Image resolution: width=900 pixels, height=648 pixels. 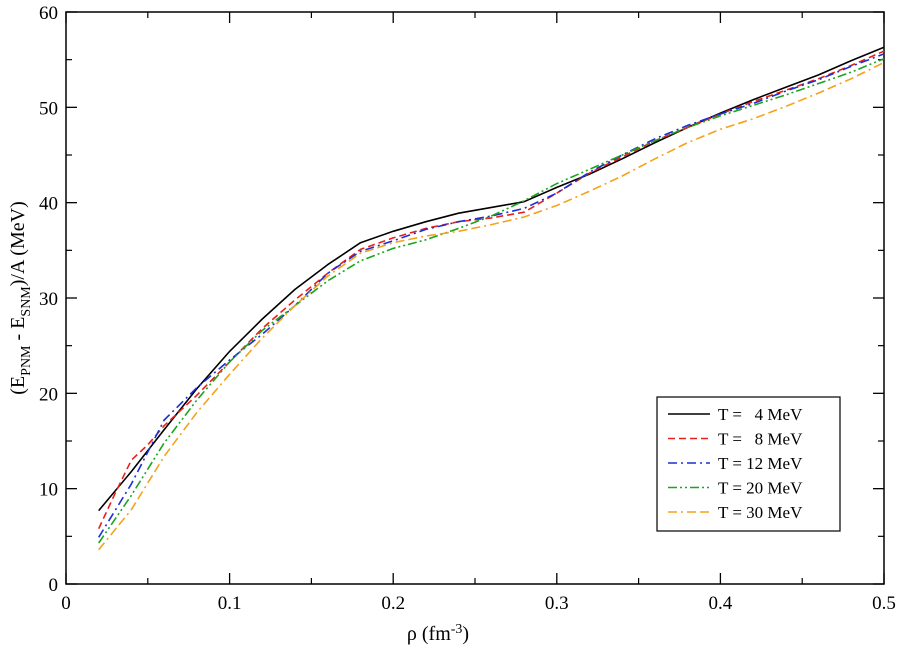 I want to click on x-tick-label: 0.4, so click(x=721, y=603).